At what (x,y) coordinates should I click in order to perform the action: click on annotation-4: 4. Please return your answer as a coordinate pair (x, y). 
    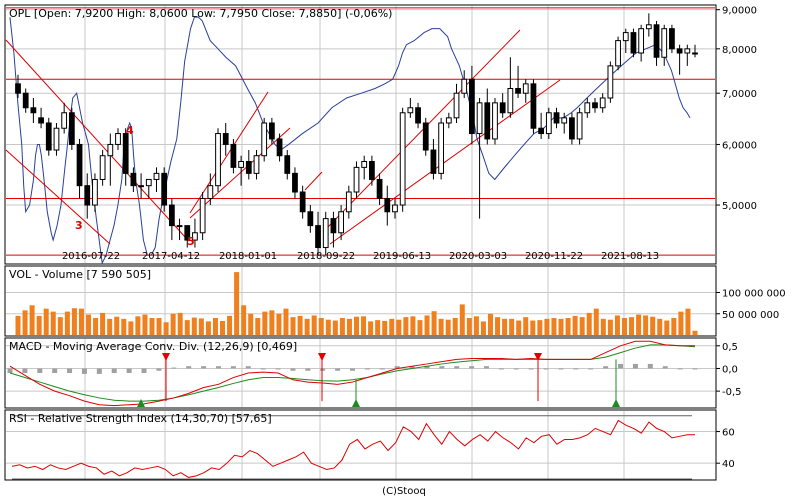
    Looking at the image, I should click on (130, 130).